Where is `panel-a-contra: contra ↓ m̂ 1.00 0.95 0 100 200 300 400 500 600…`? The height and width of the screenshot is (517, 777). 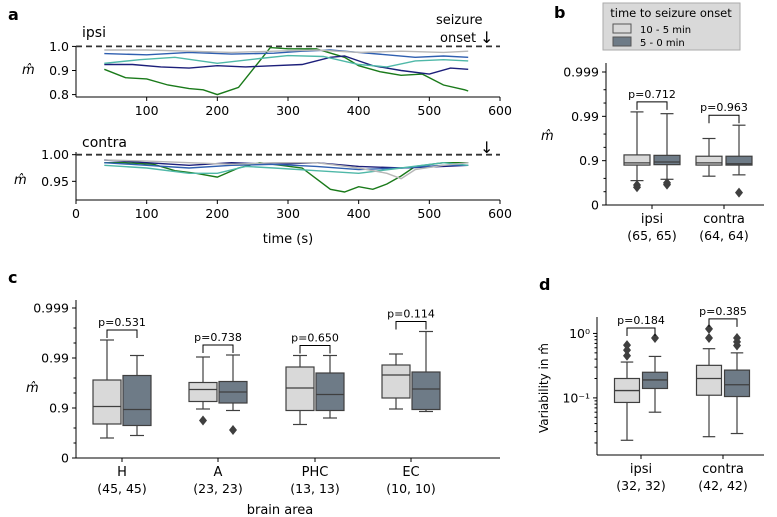
panel-a-contra: contra ↓ m̂ 1.00 0.95 0 100 200 300 400 500 600… is located at coordinates (263, 191).